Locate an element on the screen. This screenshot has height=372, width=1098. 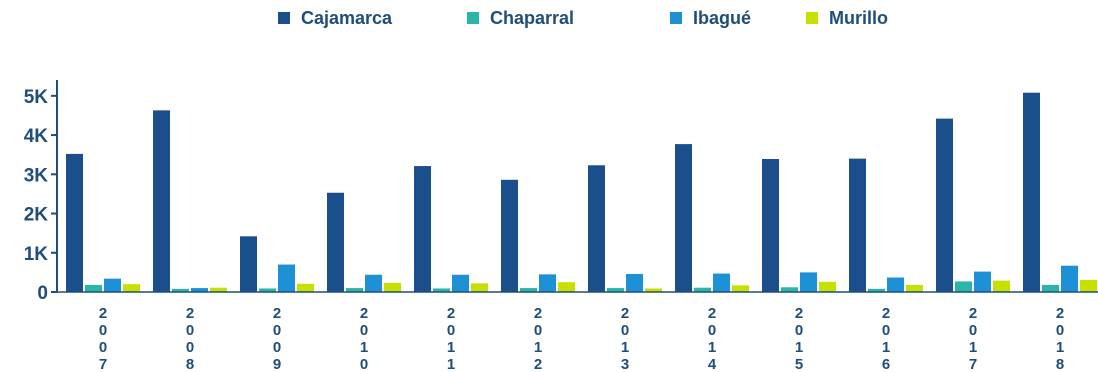
bar-ibagu--2012 is located at coordinates (547, 283).